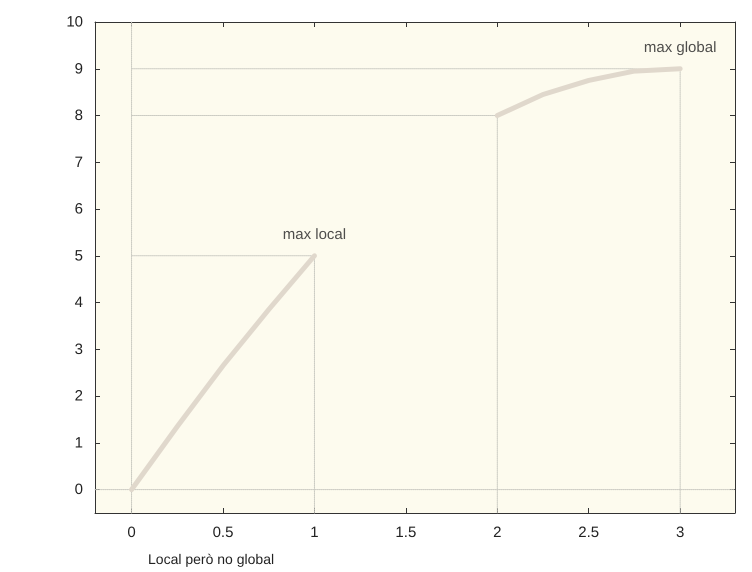 This screenshot has width=752, height=572. What do you see at coordinates (78, 115) in the screenshot?
I see `y-tick-label: 8` at bounding box center [78, 115].